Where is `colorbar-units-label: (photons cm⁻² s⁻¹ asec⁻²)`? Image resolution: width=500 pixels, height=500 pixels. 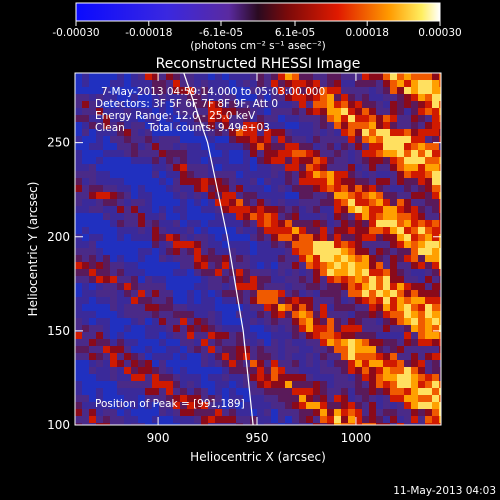
colorbar-units-label: (photons cm⁻² s⁻¹ asec⁻²) is located at coordinates (257, 46).